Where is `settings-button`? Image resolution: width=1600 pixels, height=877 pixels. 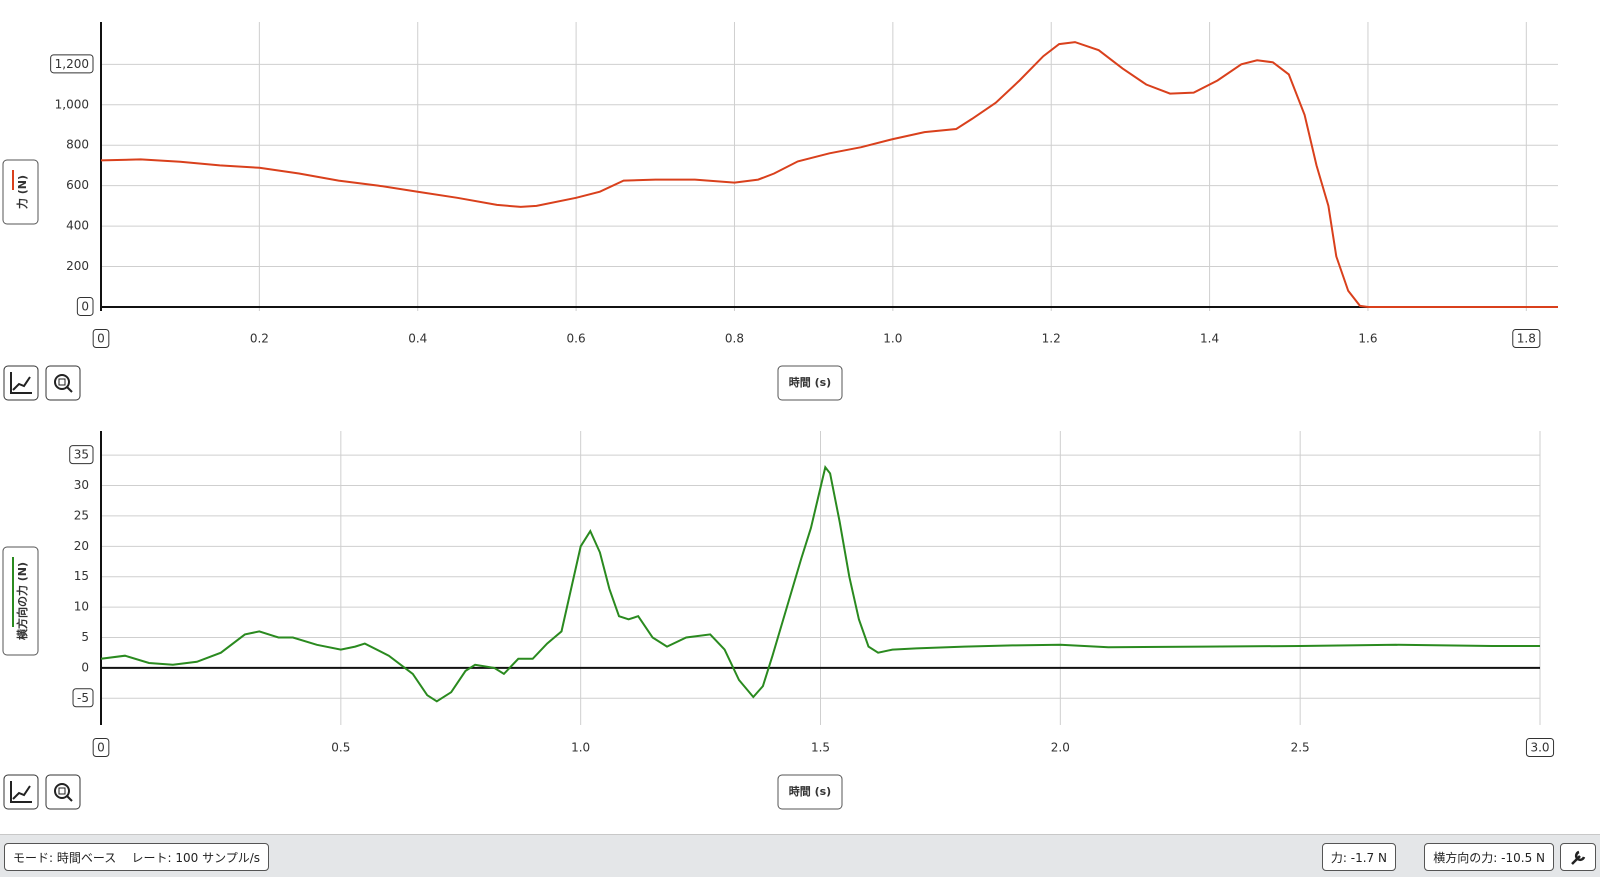 settings-button is located at coordinates (1578, 857).